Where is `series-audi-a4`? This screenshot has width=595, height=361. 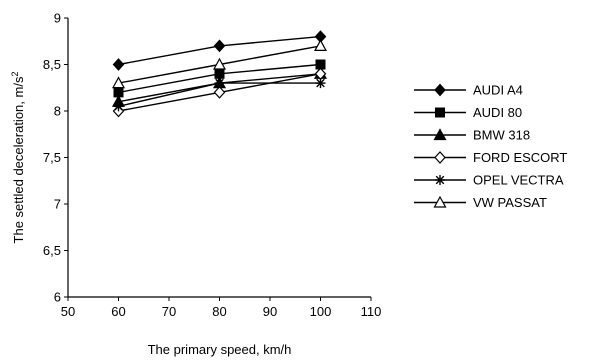 series-audi-a4 is located at coordinates (219, 50).